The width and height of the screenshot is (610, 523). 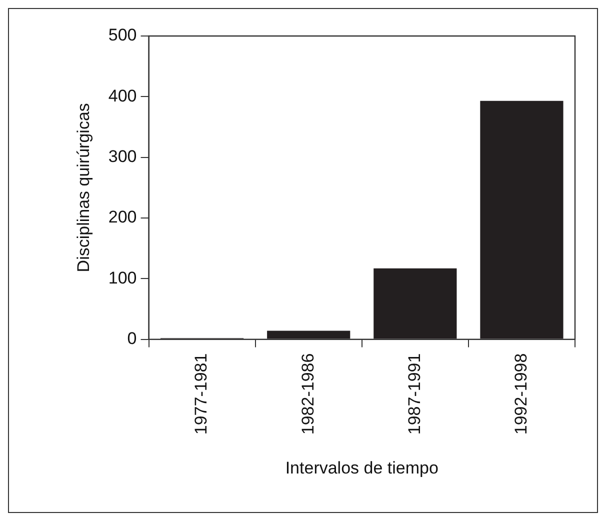 I want to click on y-tick-label: 300, so click(x=122, y=156).